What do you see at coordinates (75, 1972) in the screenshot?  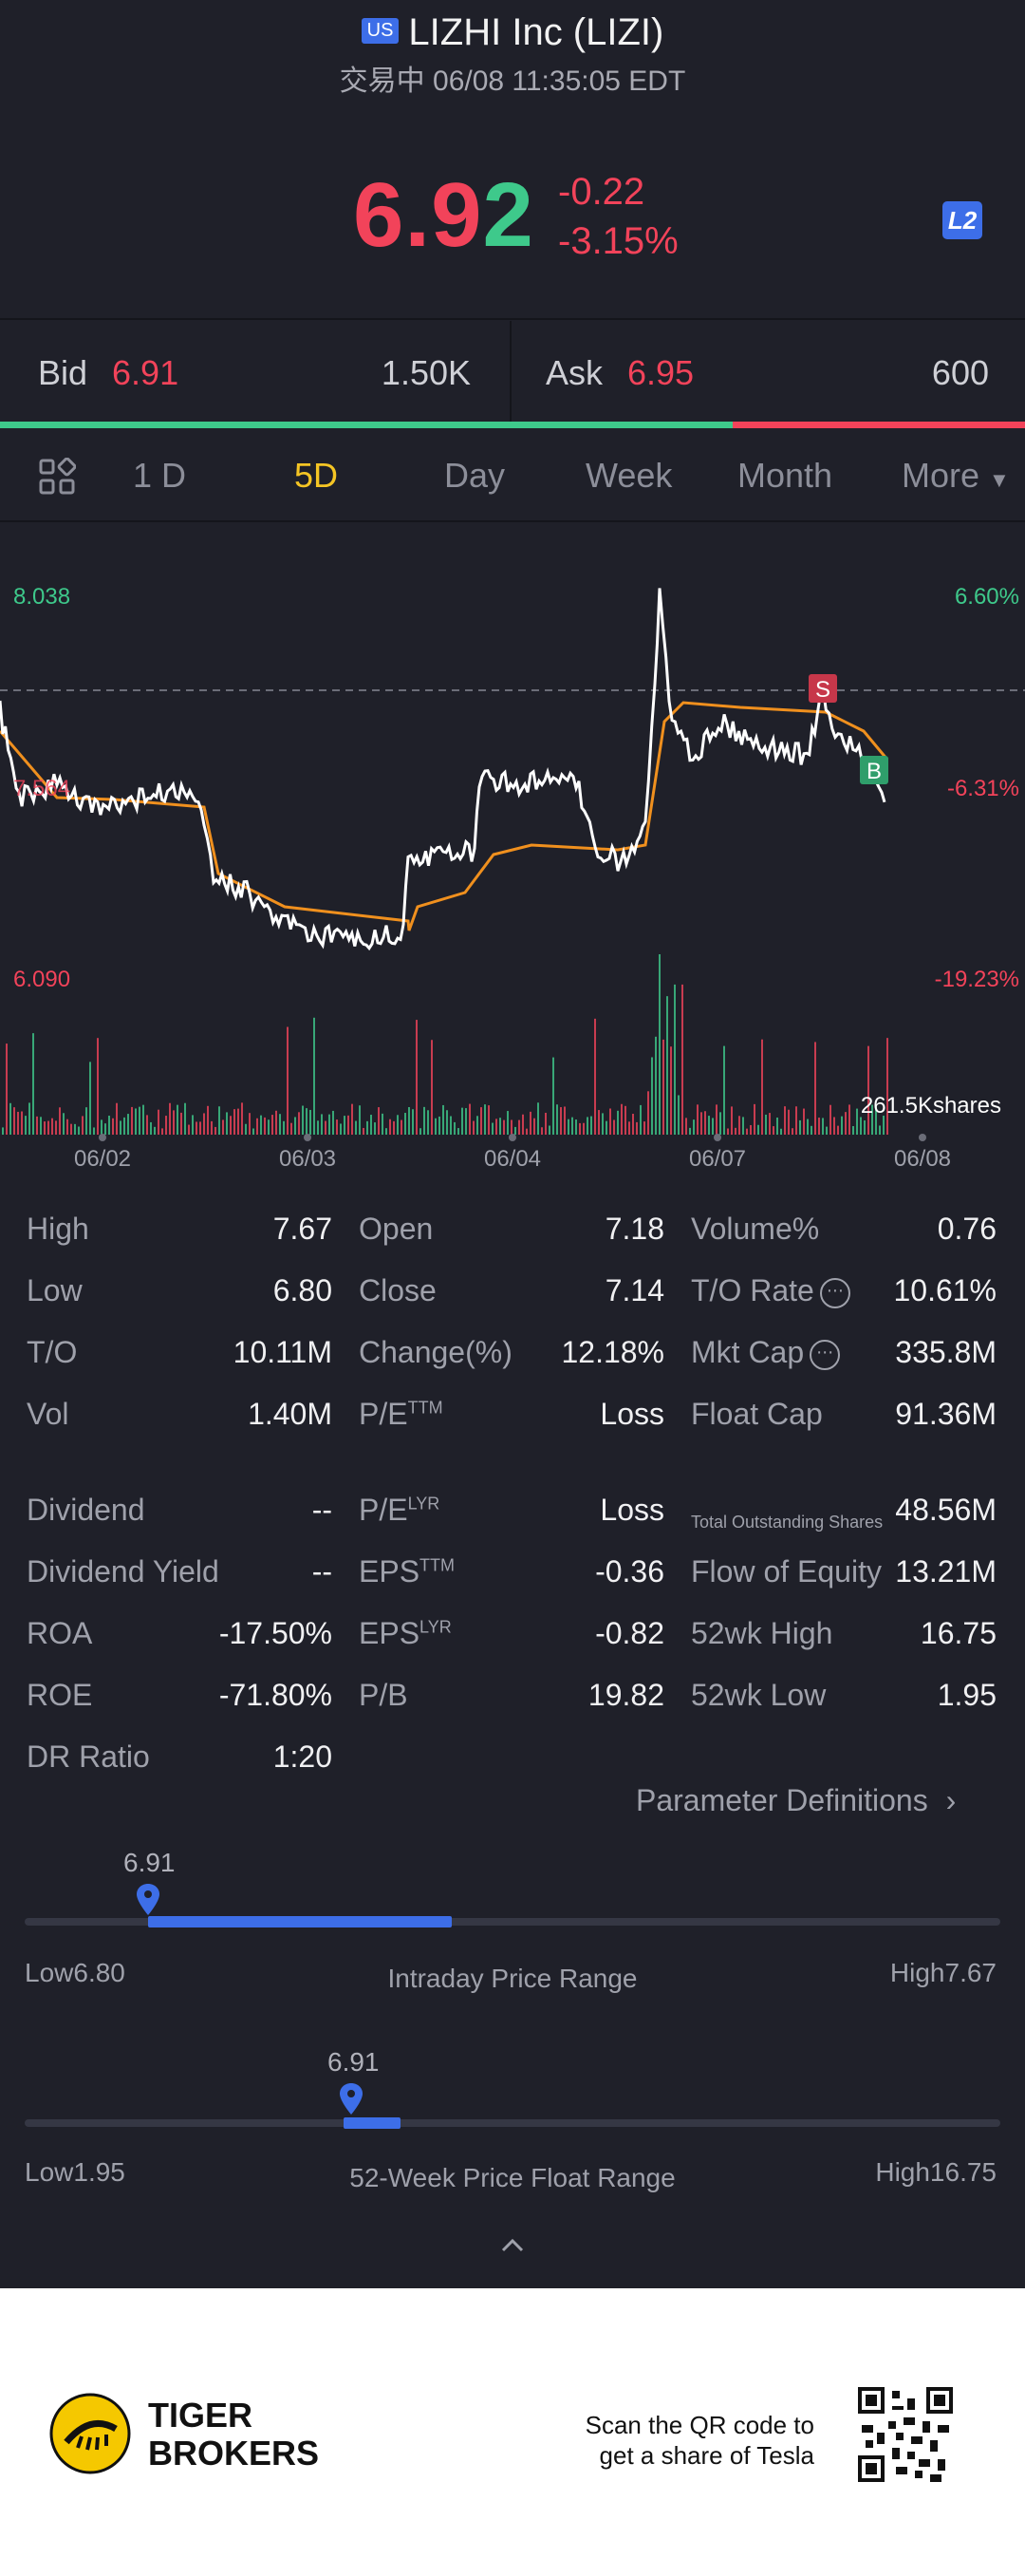 I see `intraday-low: Low6.80` at bounding box center [75, 1972].